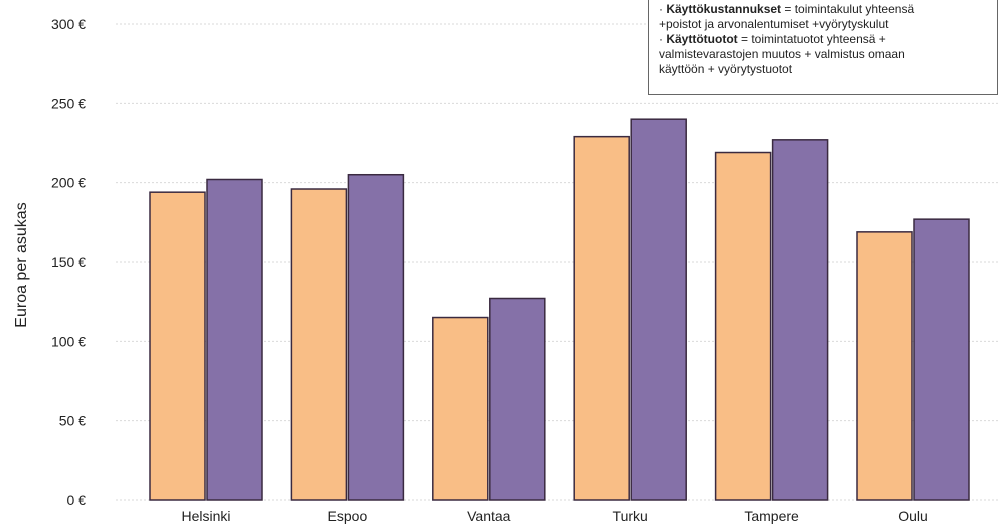 Image resolution: width=1001 pixels, height=527 pixels. What do you see at coordinates (348, 516) in the screenshot?
I see `x-tick-label-espoo: Espoo` at bounding box center [348, 516].